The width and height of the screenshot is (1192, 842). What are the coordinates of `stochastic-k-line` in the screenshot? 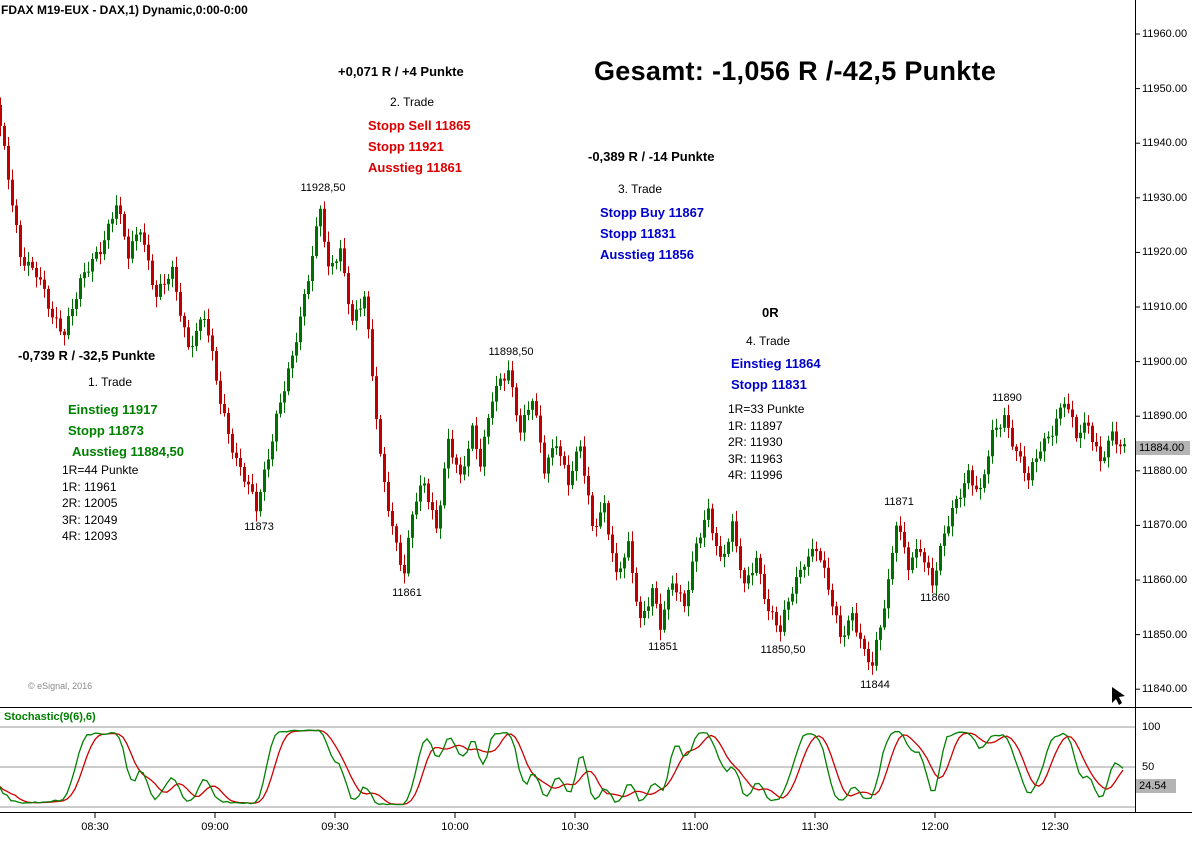 It's located at (562, 767).